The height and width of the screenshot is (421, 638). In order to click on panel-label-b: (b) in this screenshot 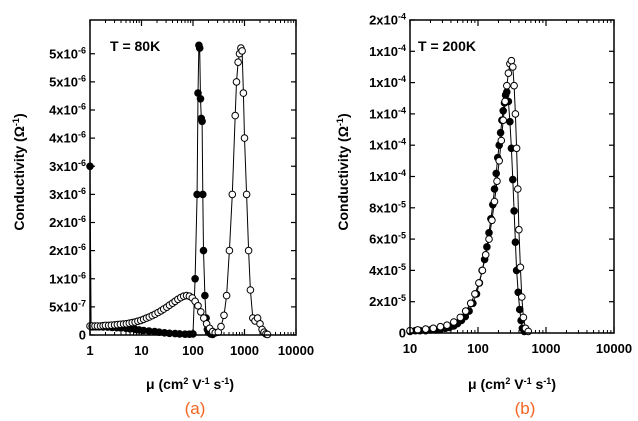, I will do `click(525, 408)`.